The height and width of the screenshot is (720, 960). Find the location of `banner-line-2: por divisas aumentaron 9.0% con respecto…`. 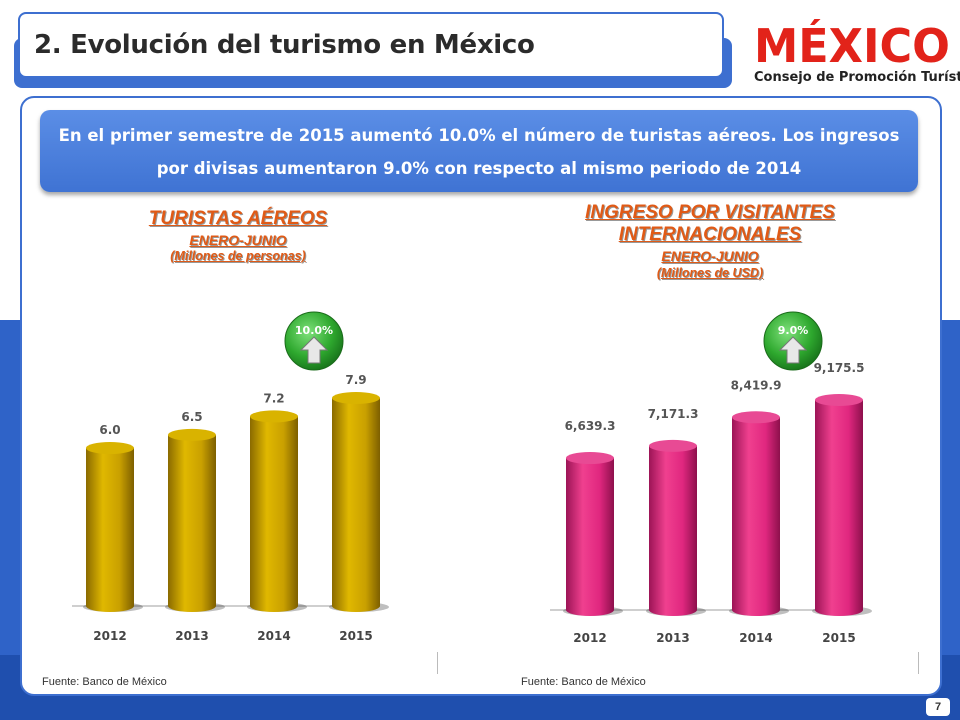

banner-line-2: por divisas aumentaron 9.0% con respecto… is located at coordinates (479, 168).